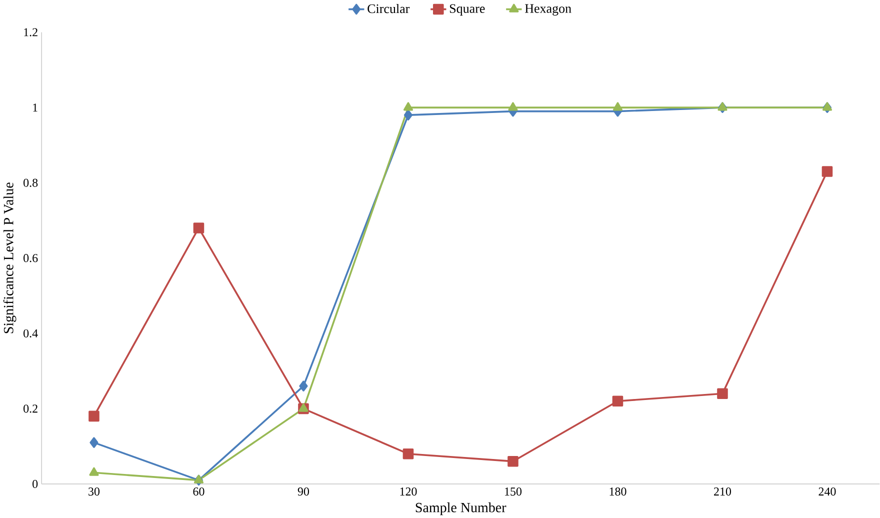 This screenshot has width=880, height=518. Describe the element at coordinates (9, 257) in the screenshot. I see `y-axis-title: Significance Level P Value` at that location.